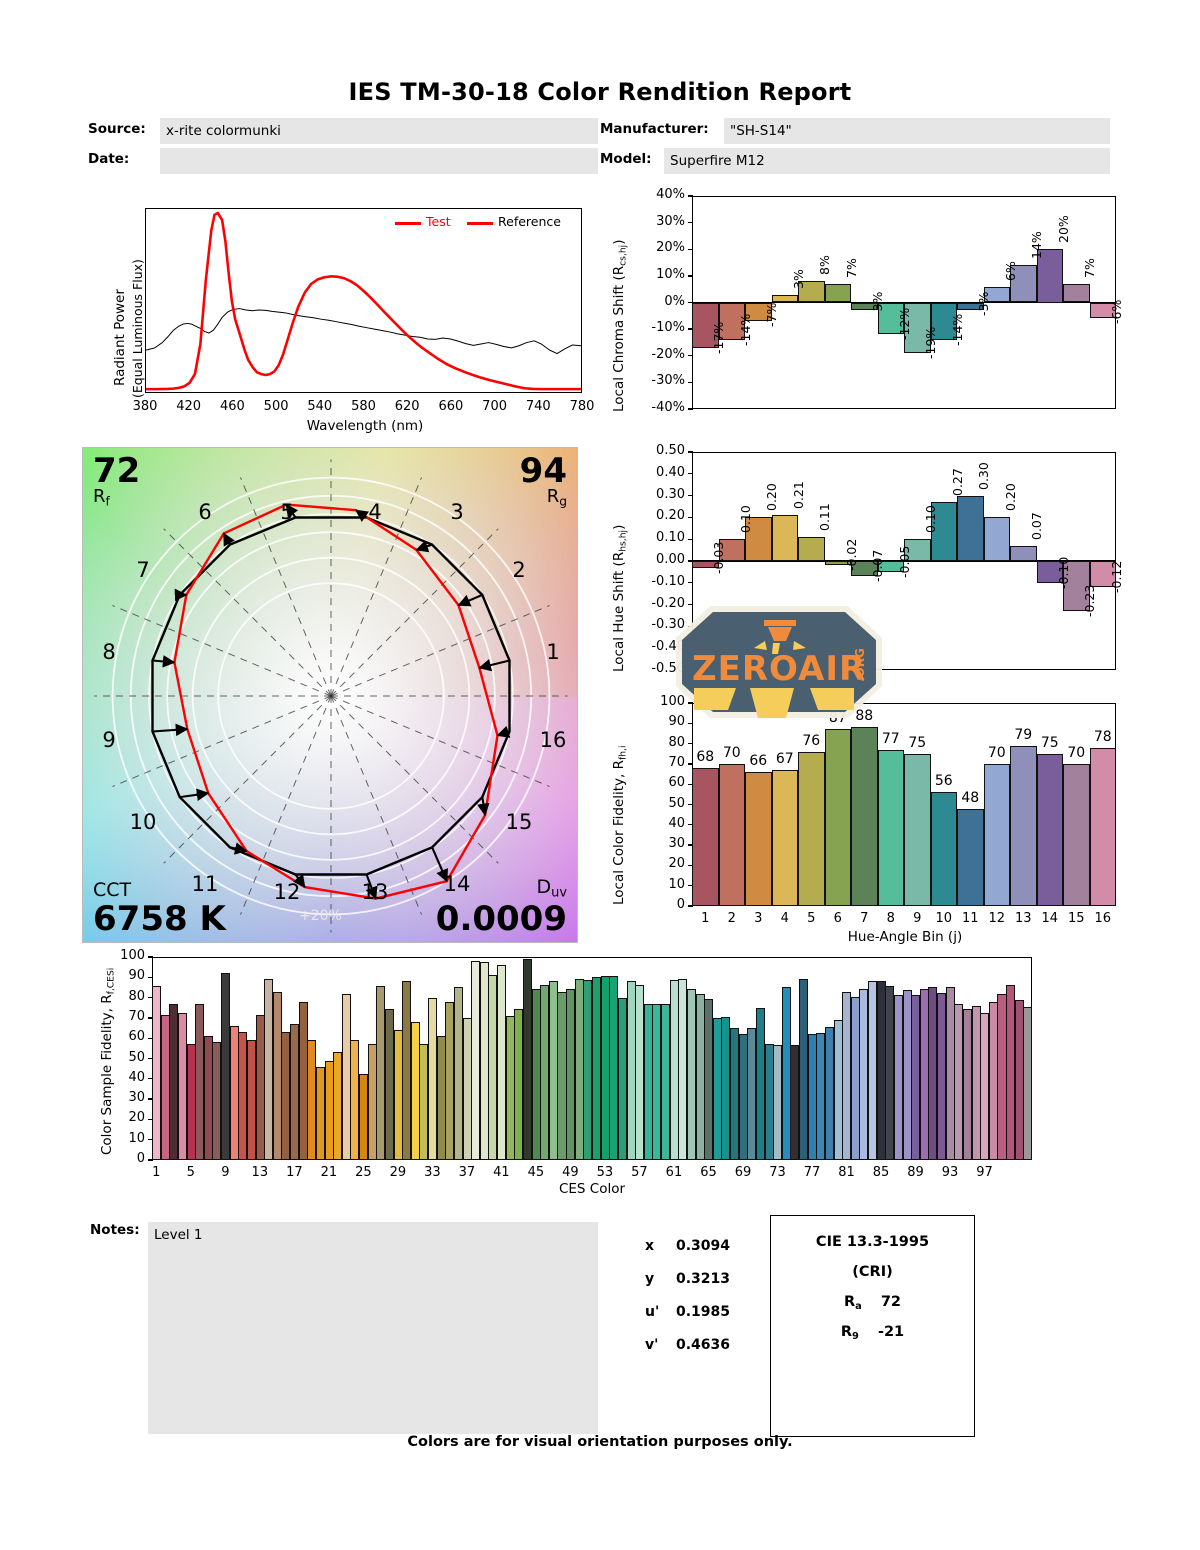 This screenshot has width=1200, height=1550. Describe the element at coordinates (676, 803) in the screenshot. I see `fidelity-ytick: 50` at that location.